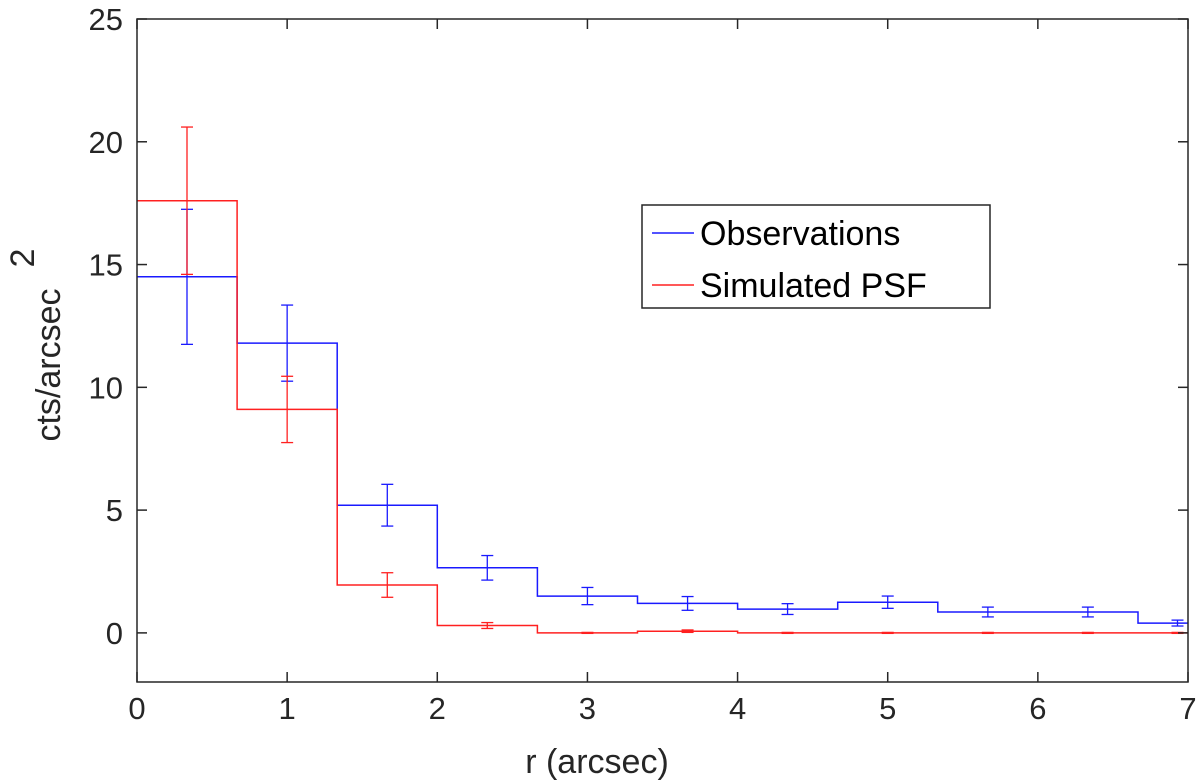  Describe the element at coordinates (106, 387) in the screenshot. I see `y-tick-label: 10` at that location.